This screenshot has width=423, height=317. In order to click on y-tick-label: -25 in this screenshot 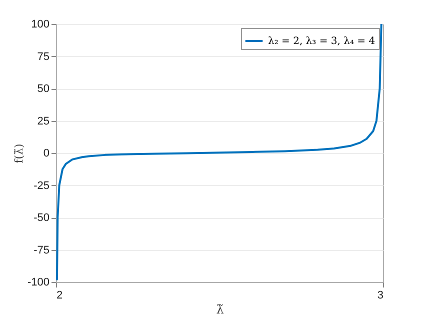, I will do `click(42, 186)`.